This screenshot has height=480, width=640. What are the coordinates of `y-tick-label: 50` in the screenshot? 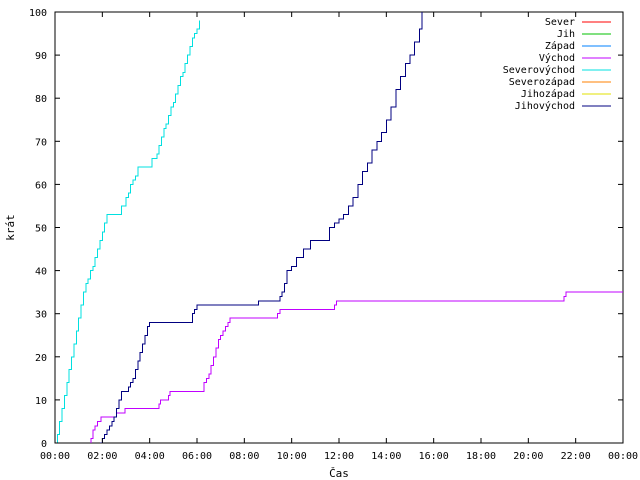 It's located at (41, 229).